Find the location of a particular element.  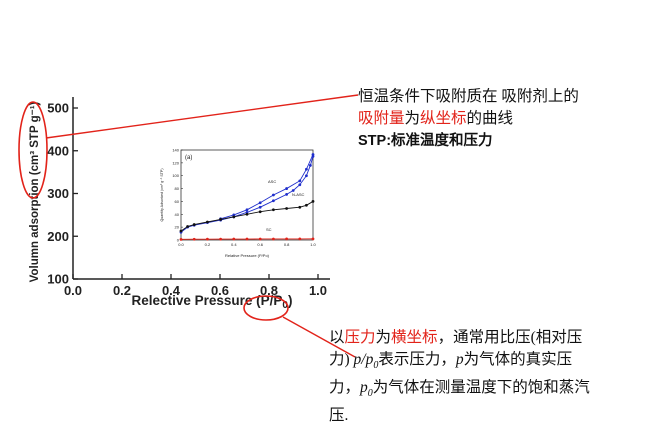

text-fragment: 为 is located at coordinates (383, 337).